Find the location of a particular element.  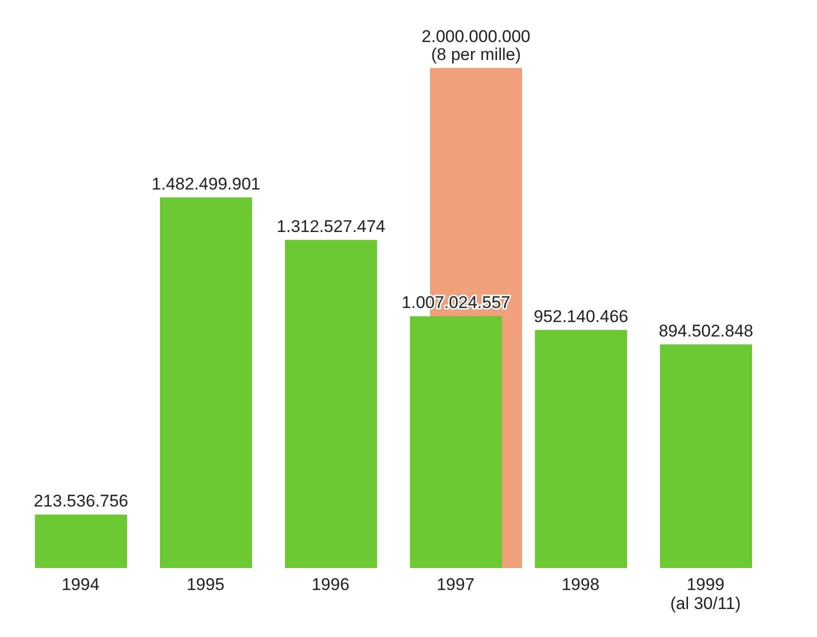

data-label: 952.140.466 is located at coordinates (581, 316).